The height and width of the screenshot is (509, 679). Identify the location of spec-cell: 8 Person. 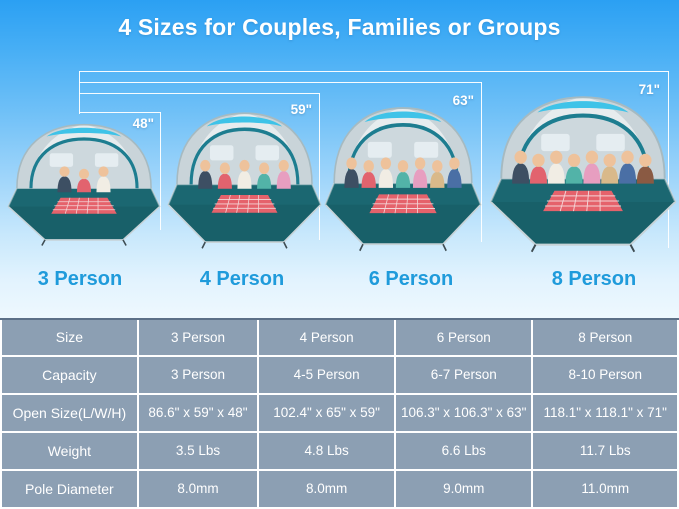
(605, 338).